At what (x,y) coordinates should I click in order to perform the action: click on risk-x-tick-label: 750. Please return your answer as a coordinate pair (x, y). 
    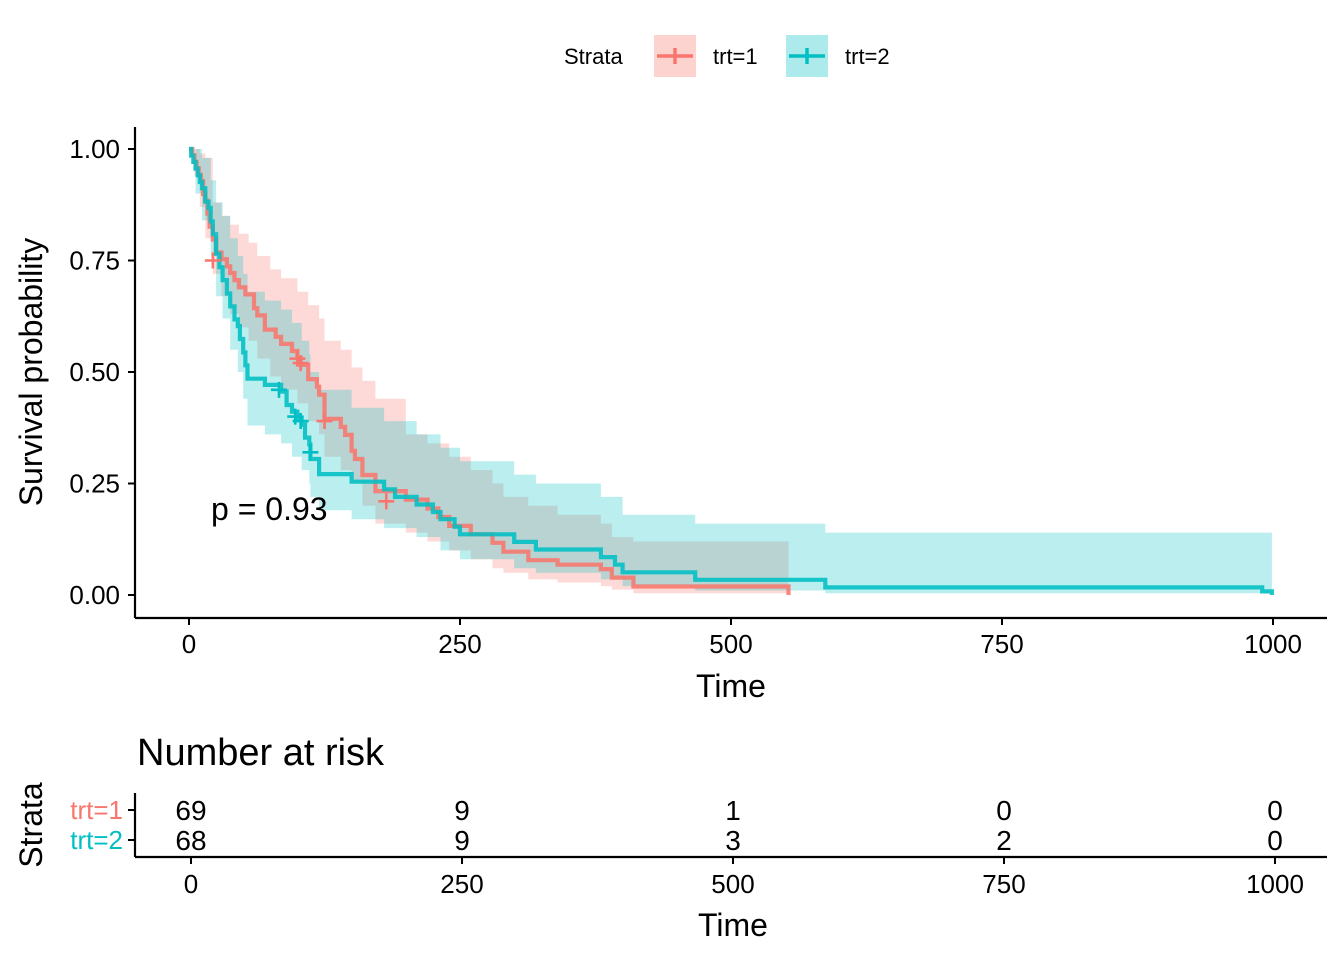
    Looking at the image, I should click on (1003, 884).